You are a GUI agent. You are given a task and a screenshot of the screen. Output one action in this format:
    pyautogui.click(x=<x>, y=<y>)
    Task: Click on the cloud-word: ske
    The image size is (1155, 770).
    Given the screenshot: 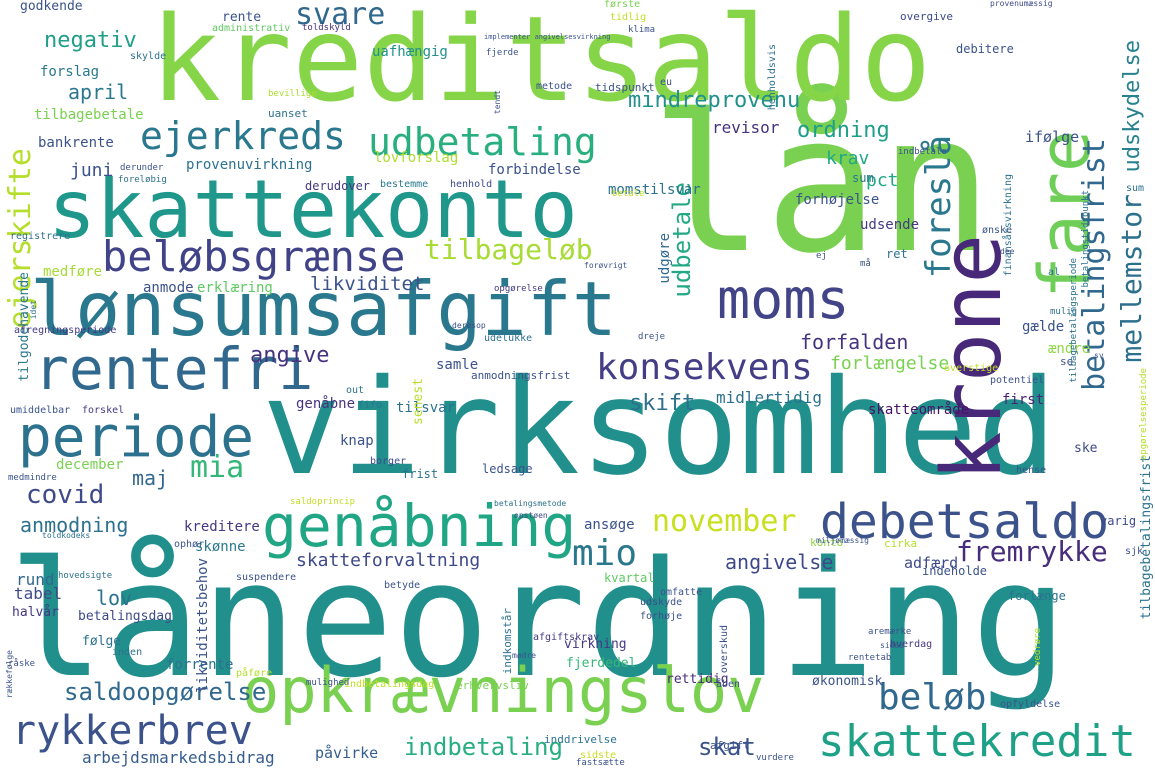 What is the action you would take?
    pyautogui.click(x=1086, y=448)
    